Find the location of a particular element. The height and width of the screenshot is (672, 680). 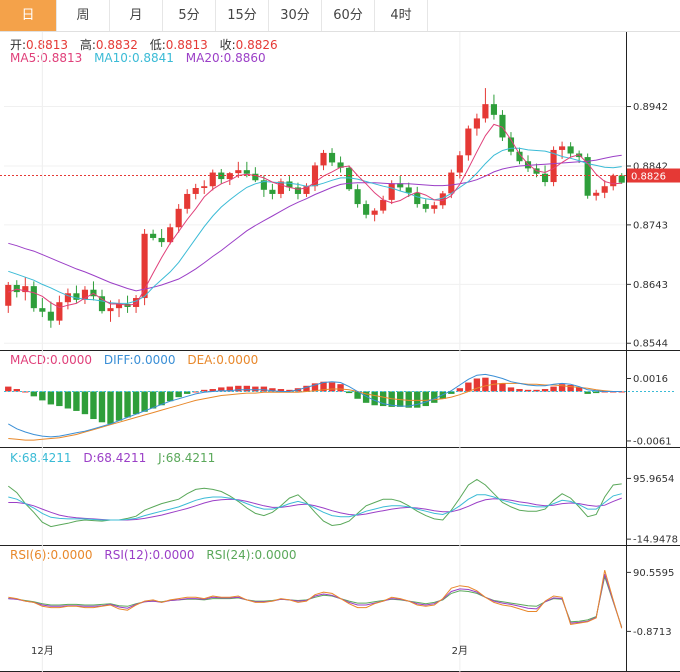

diff-line is located at coordinates (315, 405).